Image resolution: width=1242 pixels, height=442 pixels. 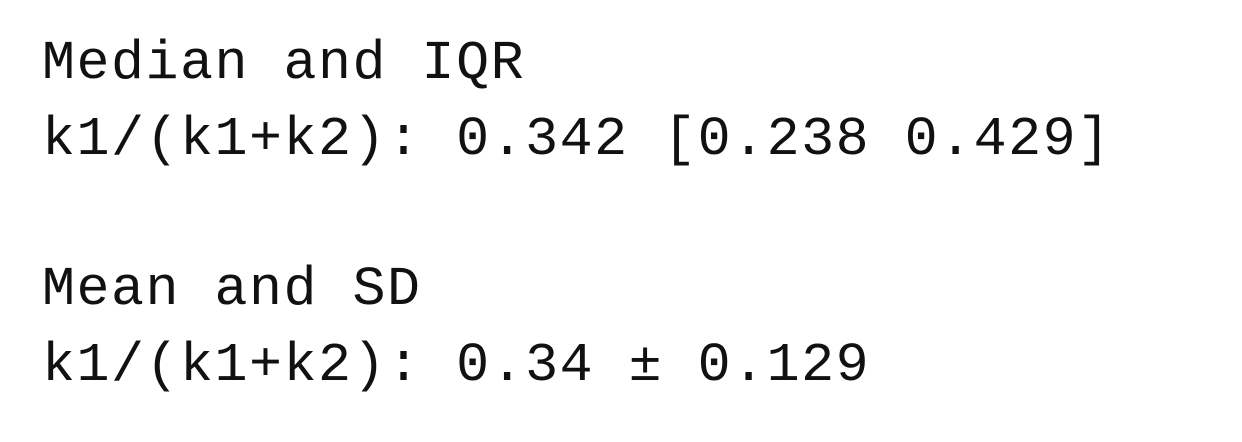 I want to click on mean-sd-result: k1/(k1+k2): 0.34 ± 0.129, so click(x=456, y=365).